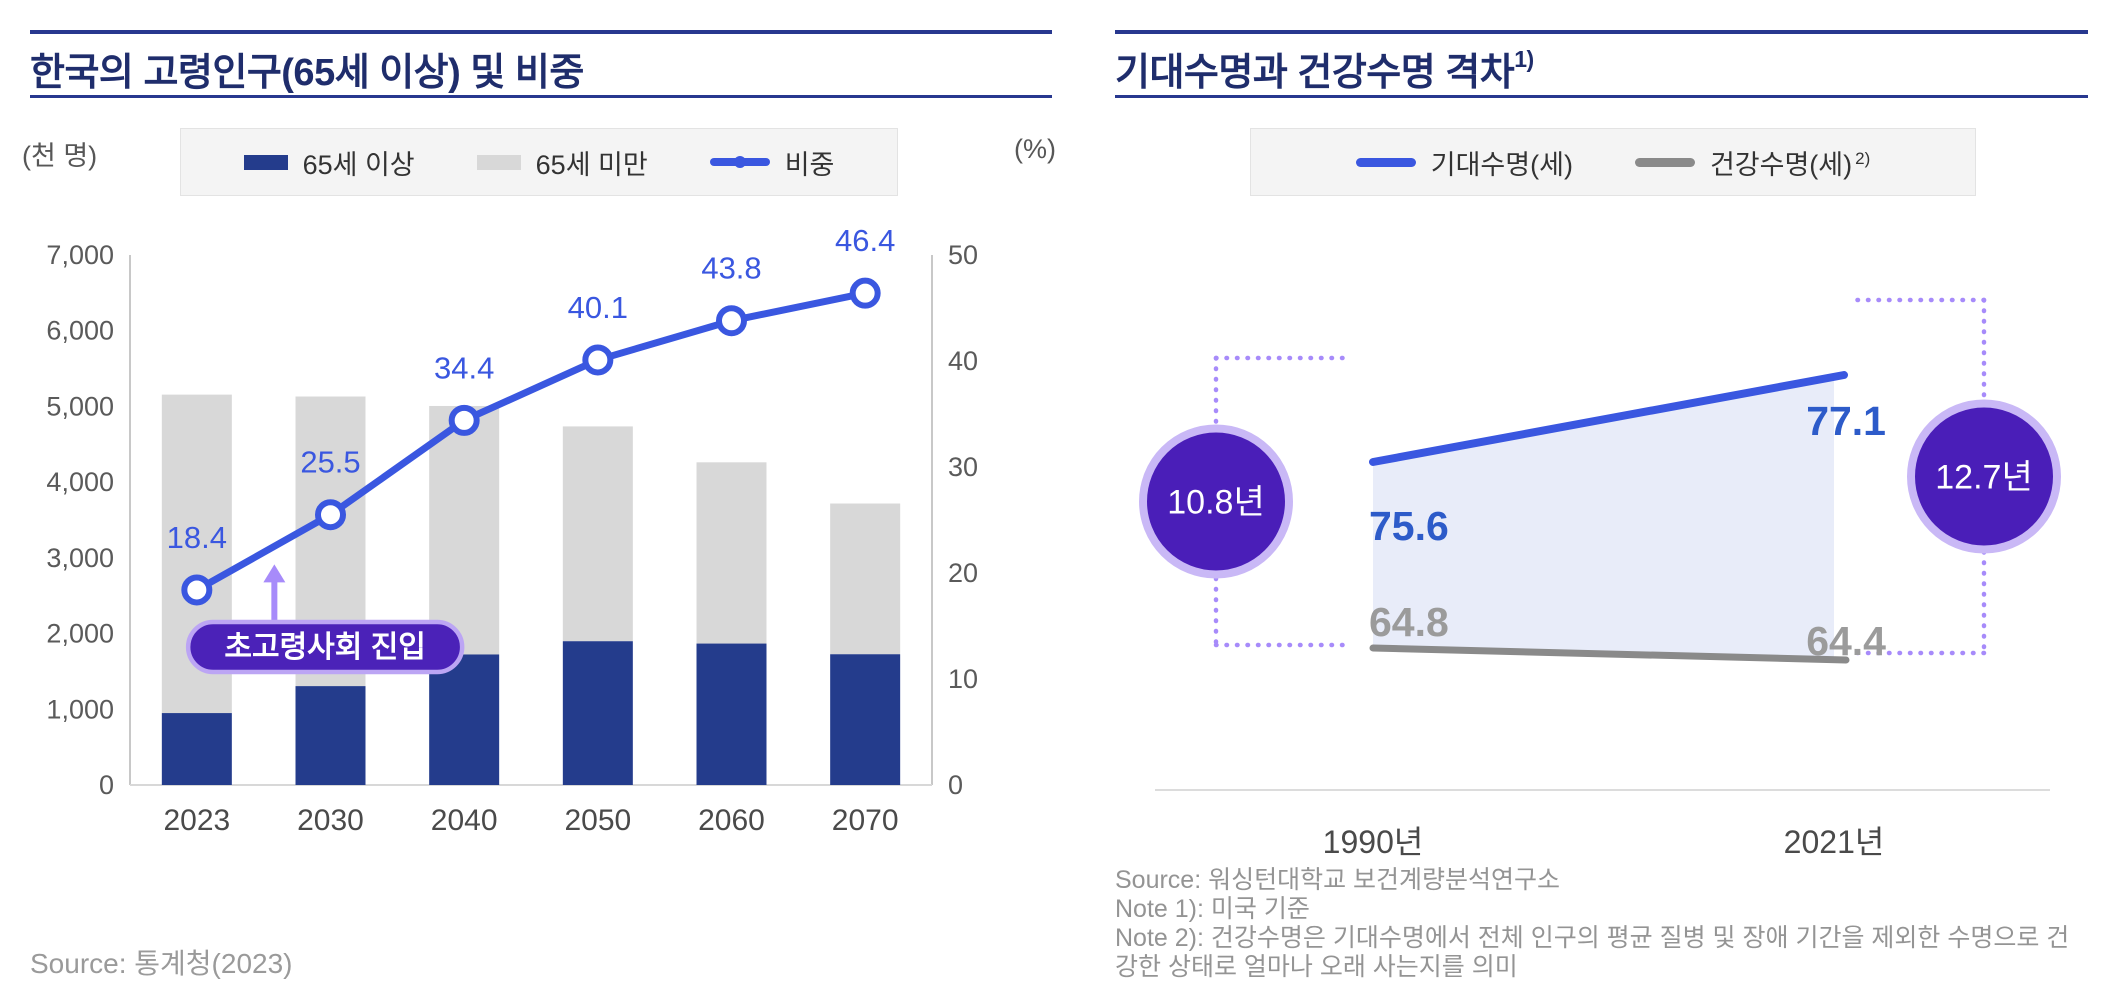 Image resolution: width=2118 pixels, height=986 pixels. What do you see at coordinates (80, 558) in the screenshot?
I see `left-axis-tick-label: 3,000` at bounding box center [80, 558].